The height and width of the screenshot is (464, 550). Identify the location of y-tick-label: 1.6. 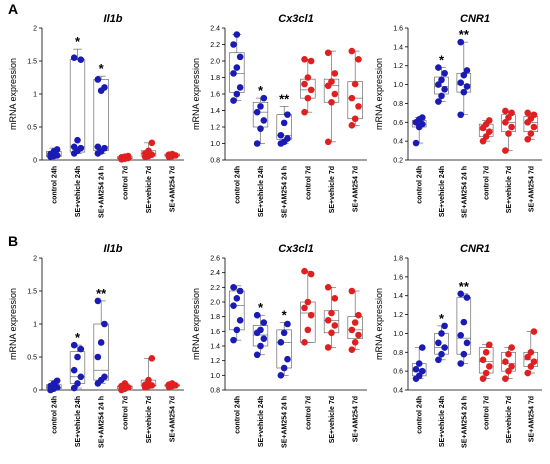
(215, 332).